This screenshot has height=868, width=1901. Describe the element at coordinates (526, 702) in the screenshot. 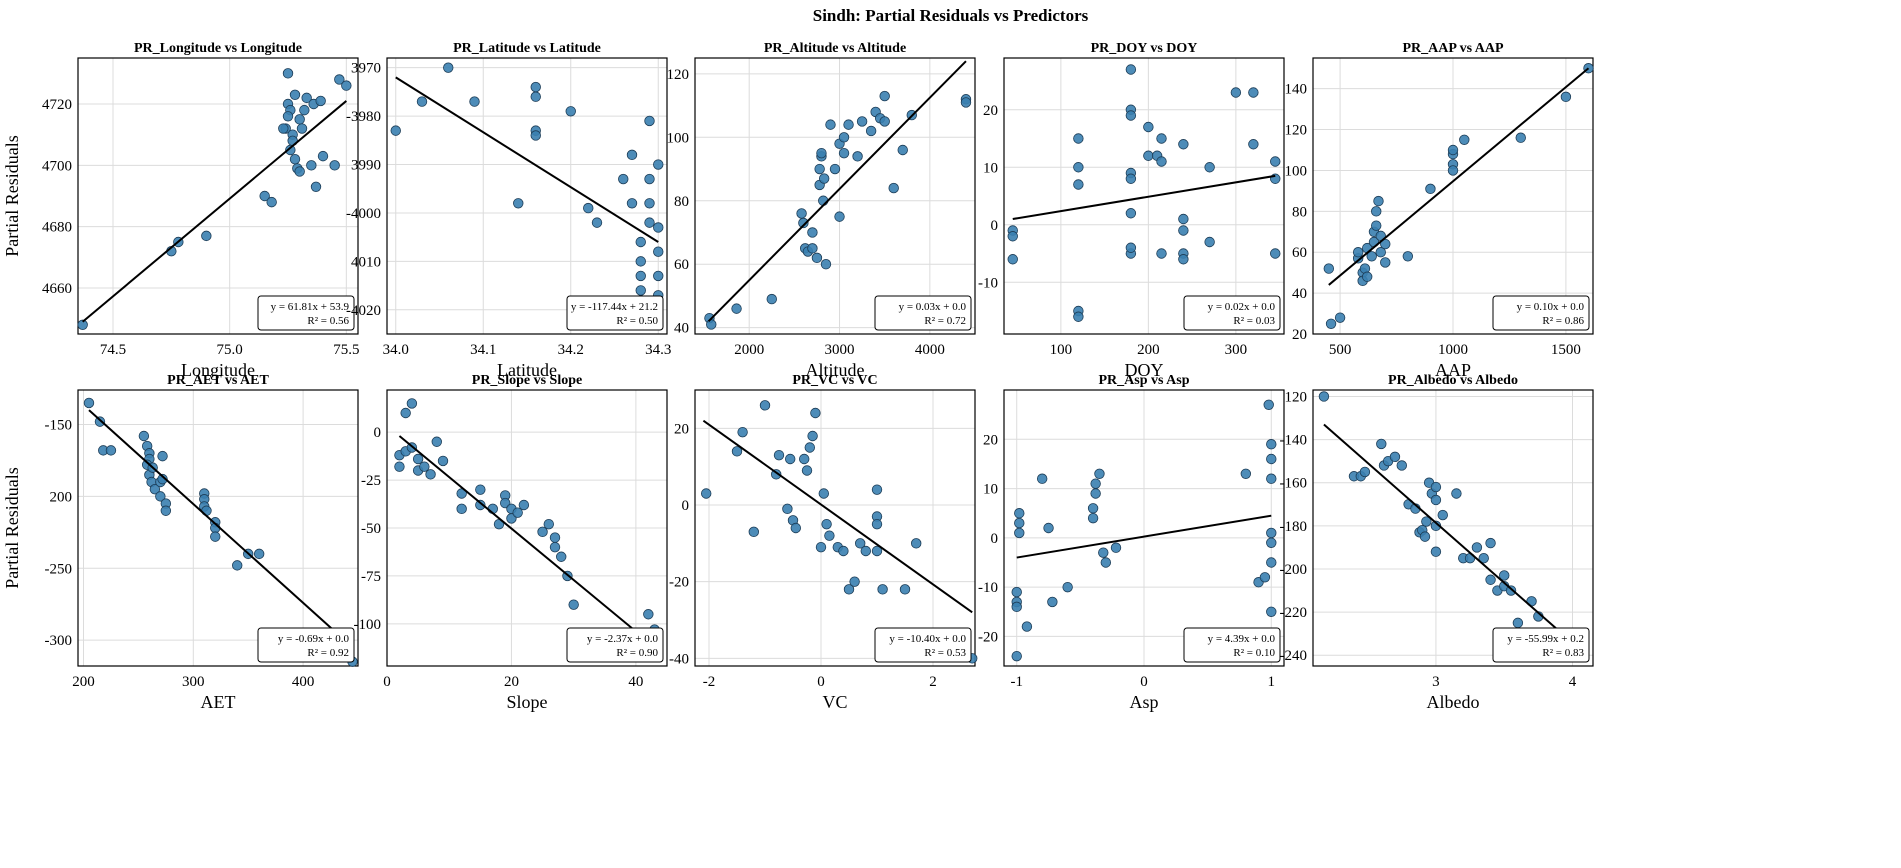

I see `x-axis-label: Slope` at that location.